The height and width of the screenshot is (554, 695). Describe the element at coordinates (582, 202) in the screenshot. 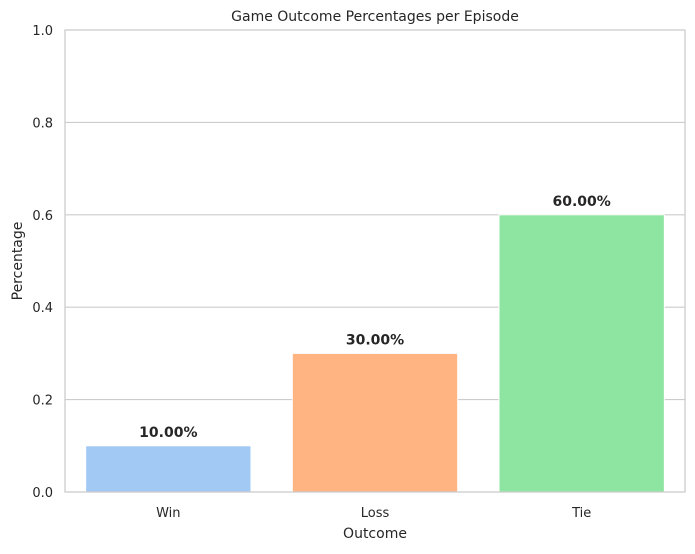

I see `bar-value-label: 60.00%` at that location.